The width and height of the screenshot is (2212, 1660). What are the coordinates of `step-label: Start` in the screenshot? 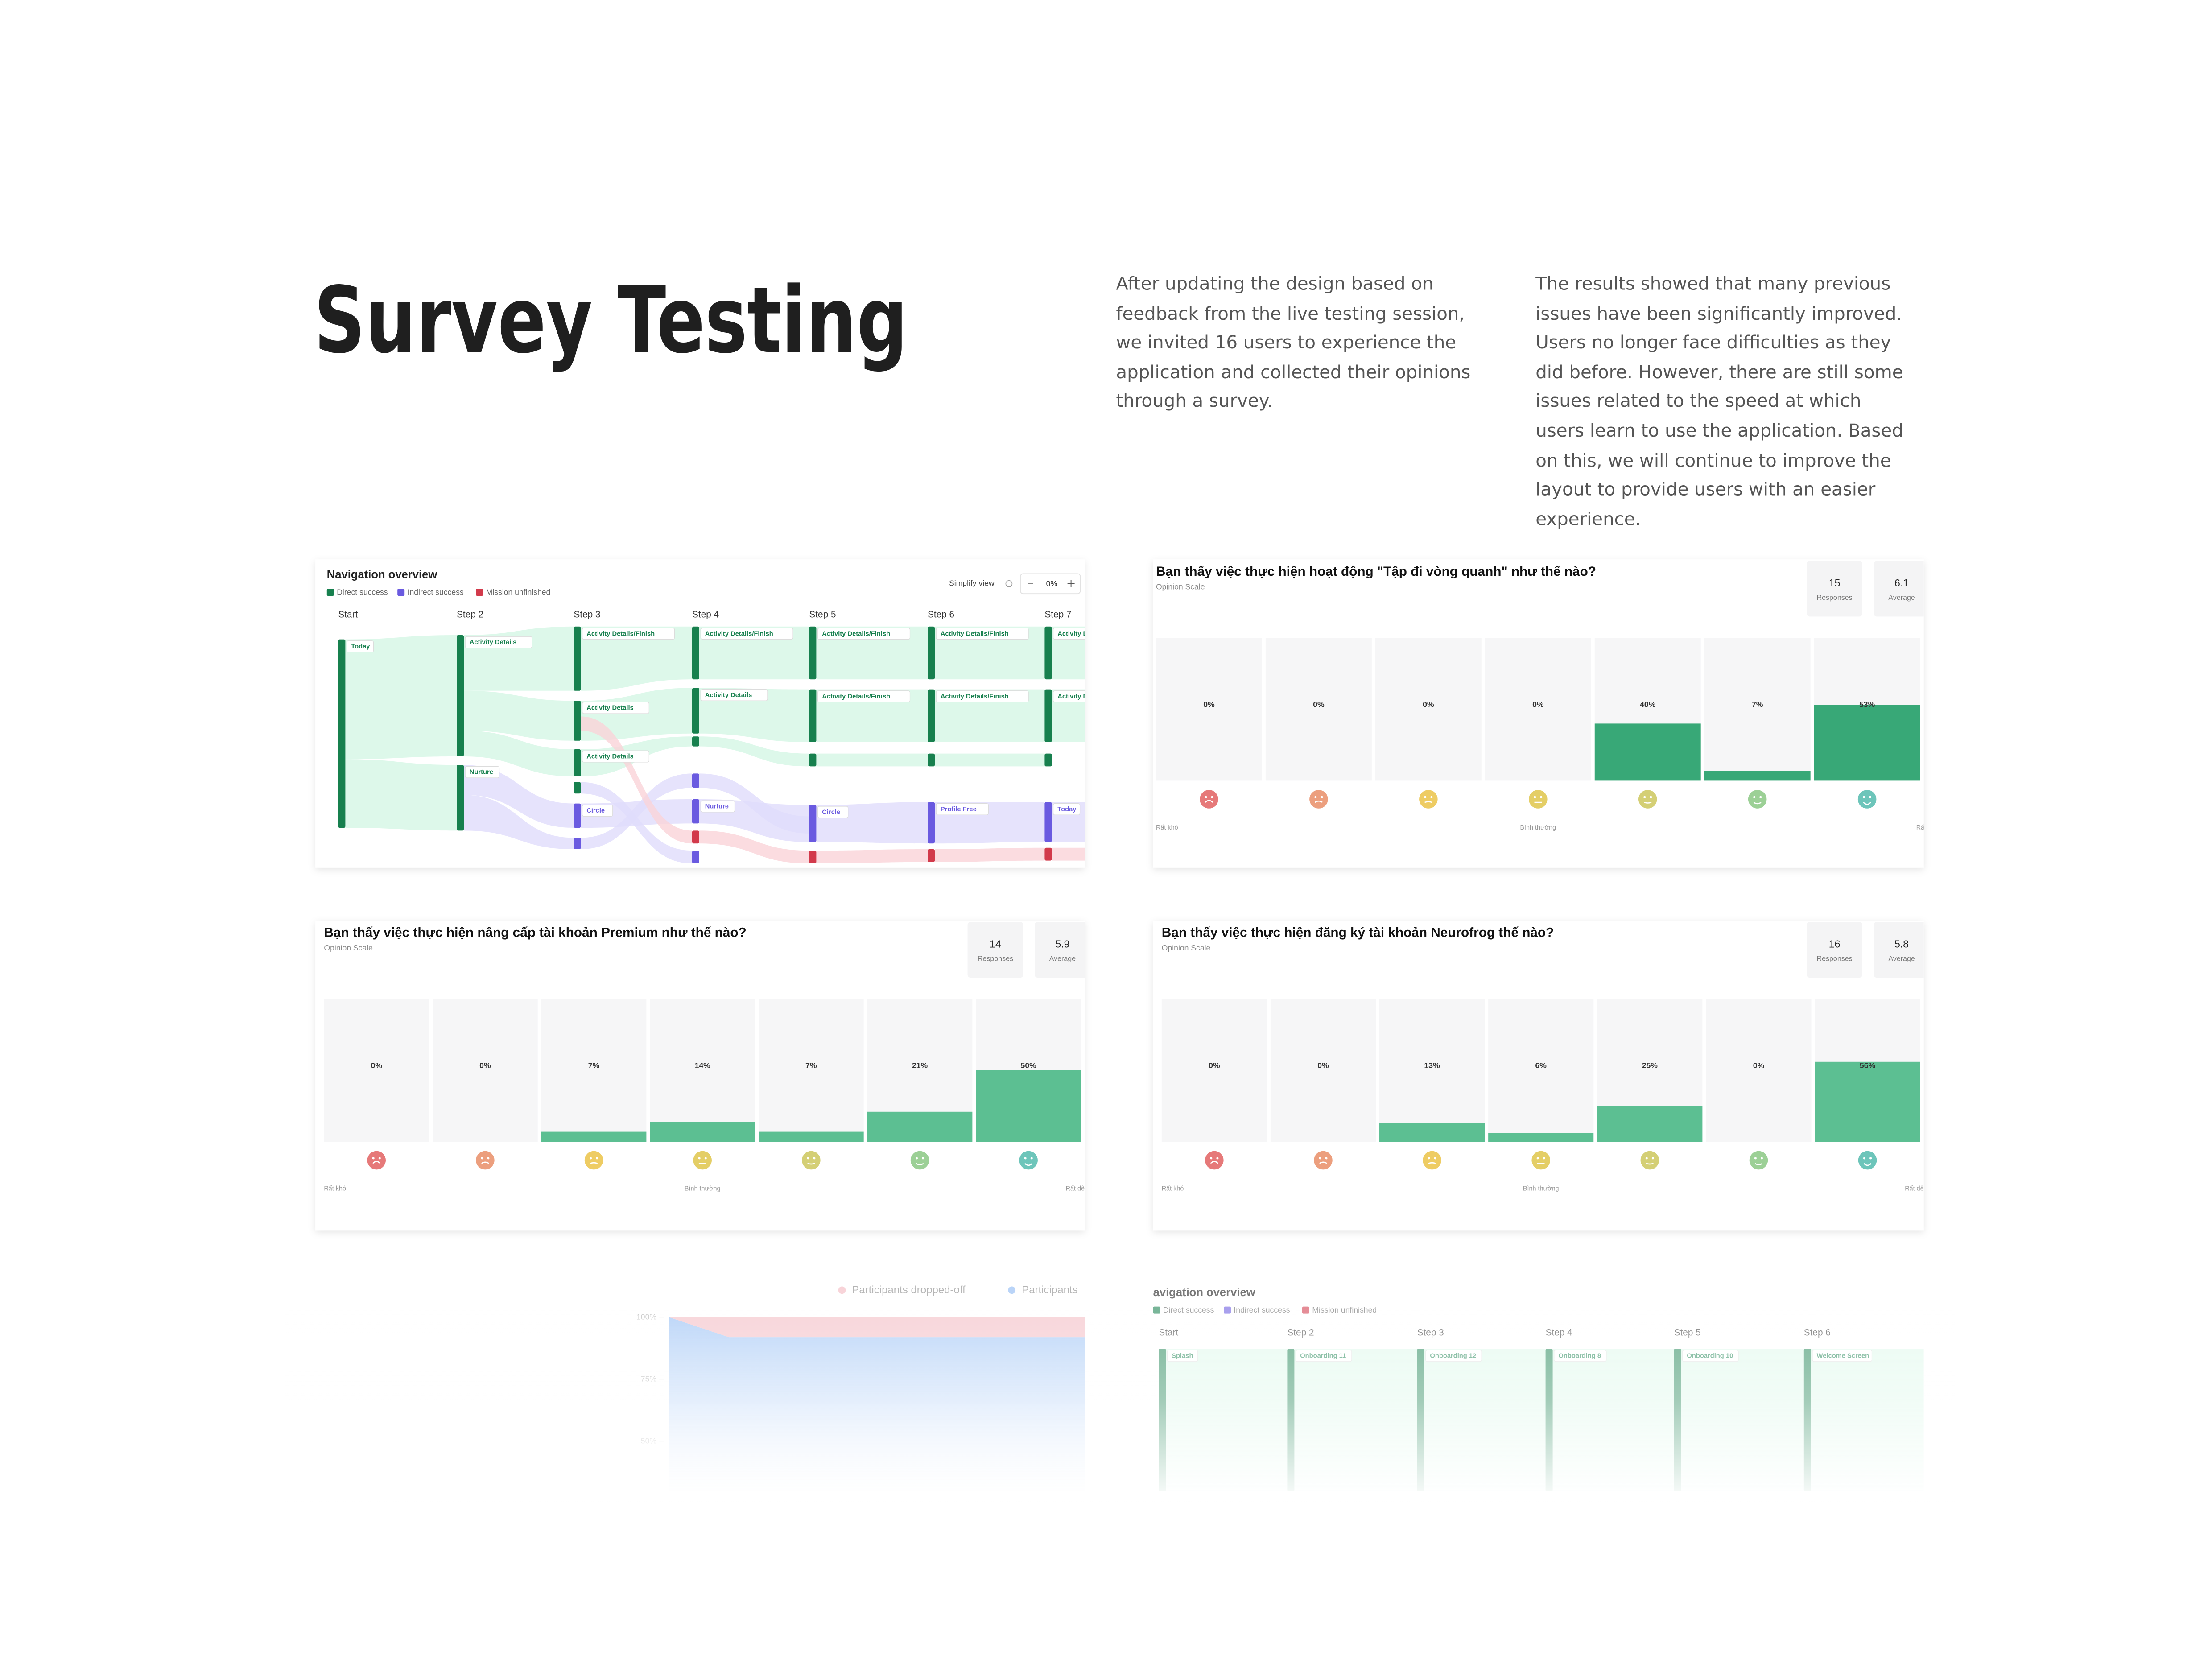 It's located at (348, 615).